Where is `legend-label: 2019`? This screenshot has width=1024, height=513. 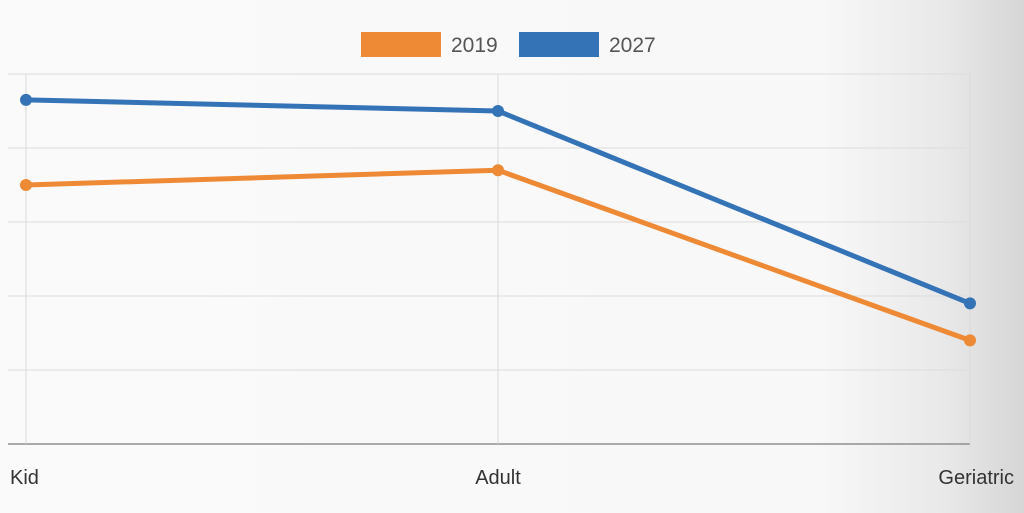
legend-label: 2019 is located at coordinates (474, 45).